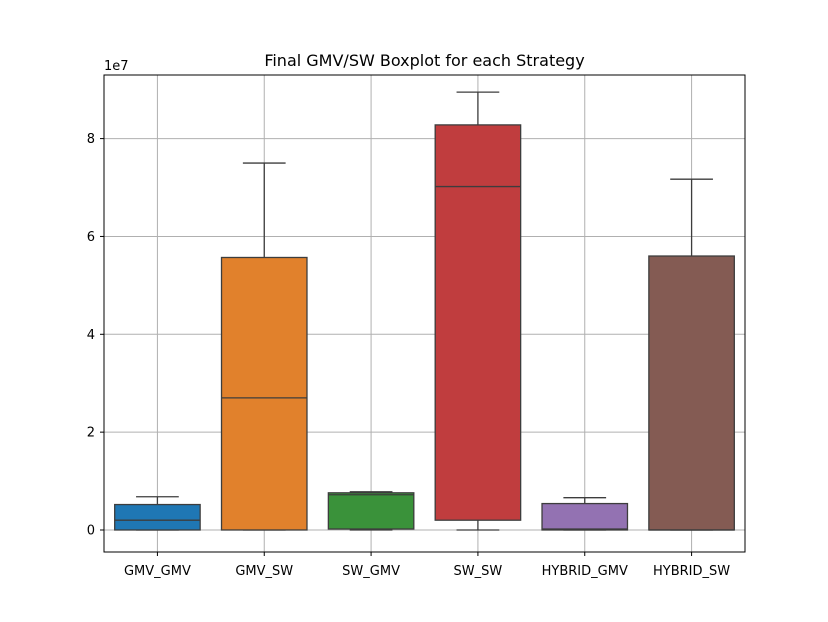 This screenshot has width=828, height=622. What do you see at coordinates (478, 571) in the screenshot?
I see `x-tick-label: SW_SW` at bounding box center [478, 571].